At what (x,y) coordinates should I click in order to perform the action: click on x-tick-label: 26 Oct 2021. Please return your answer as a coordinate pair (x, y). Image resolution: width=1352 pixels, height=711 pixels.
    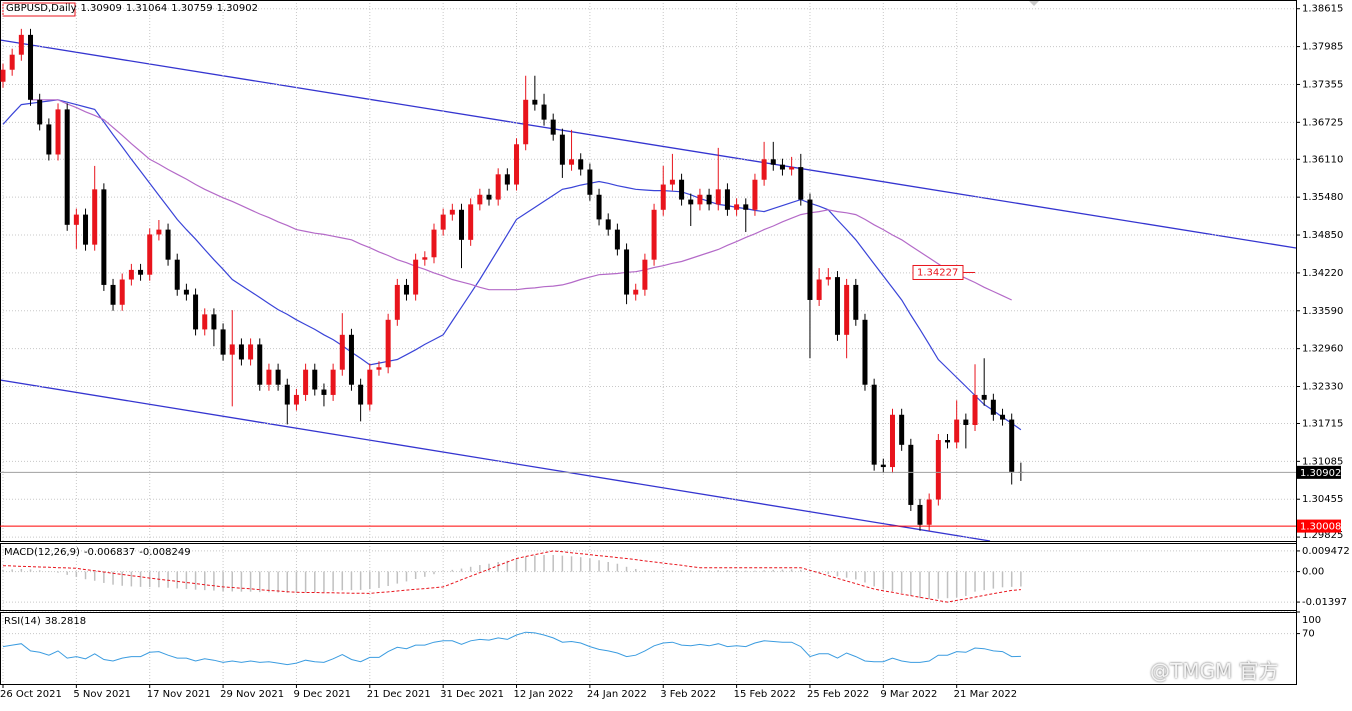
    Looking at the image, I should click on (31, 694).